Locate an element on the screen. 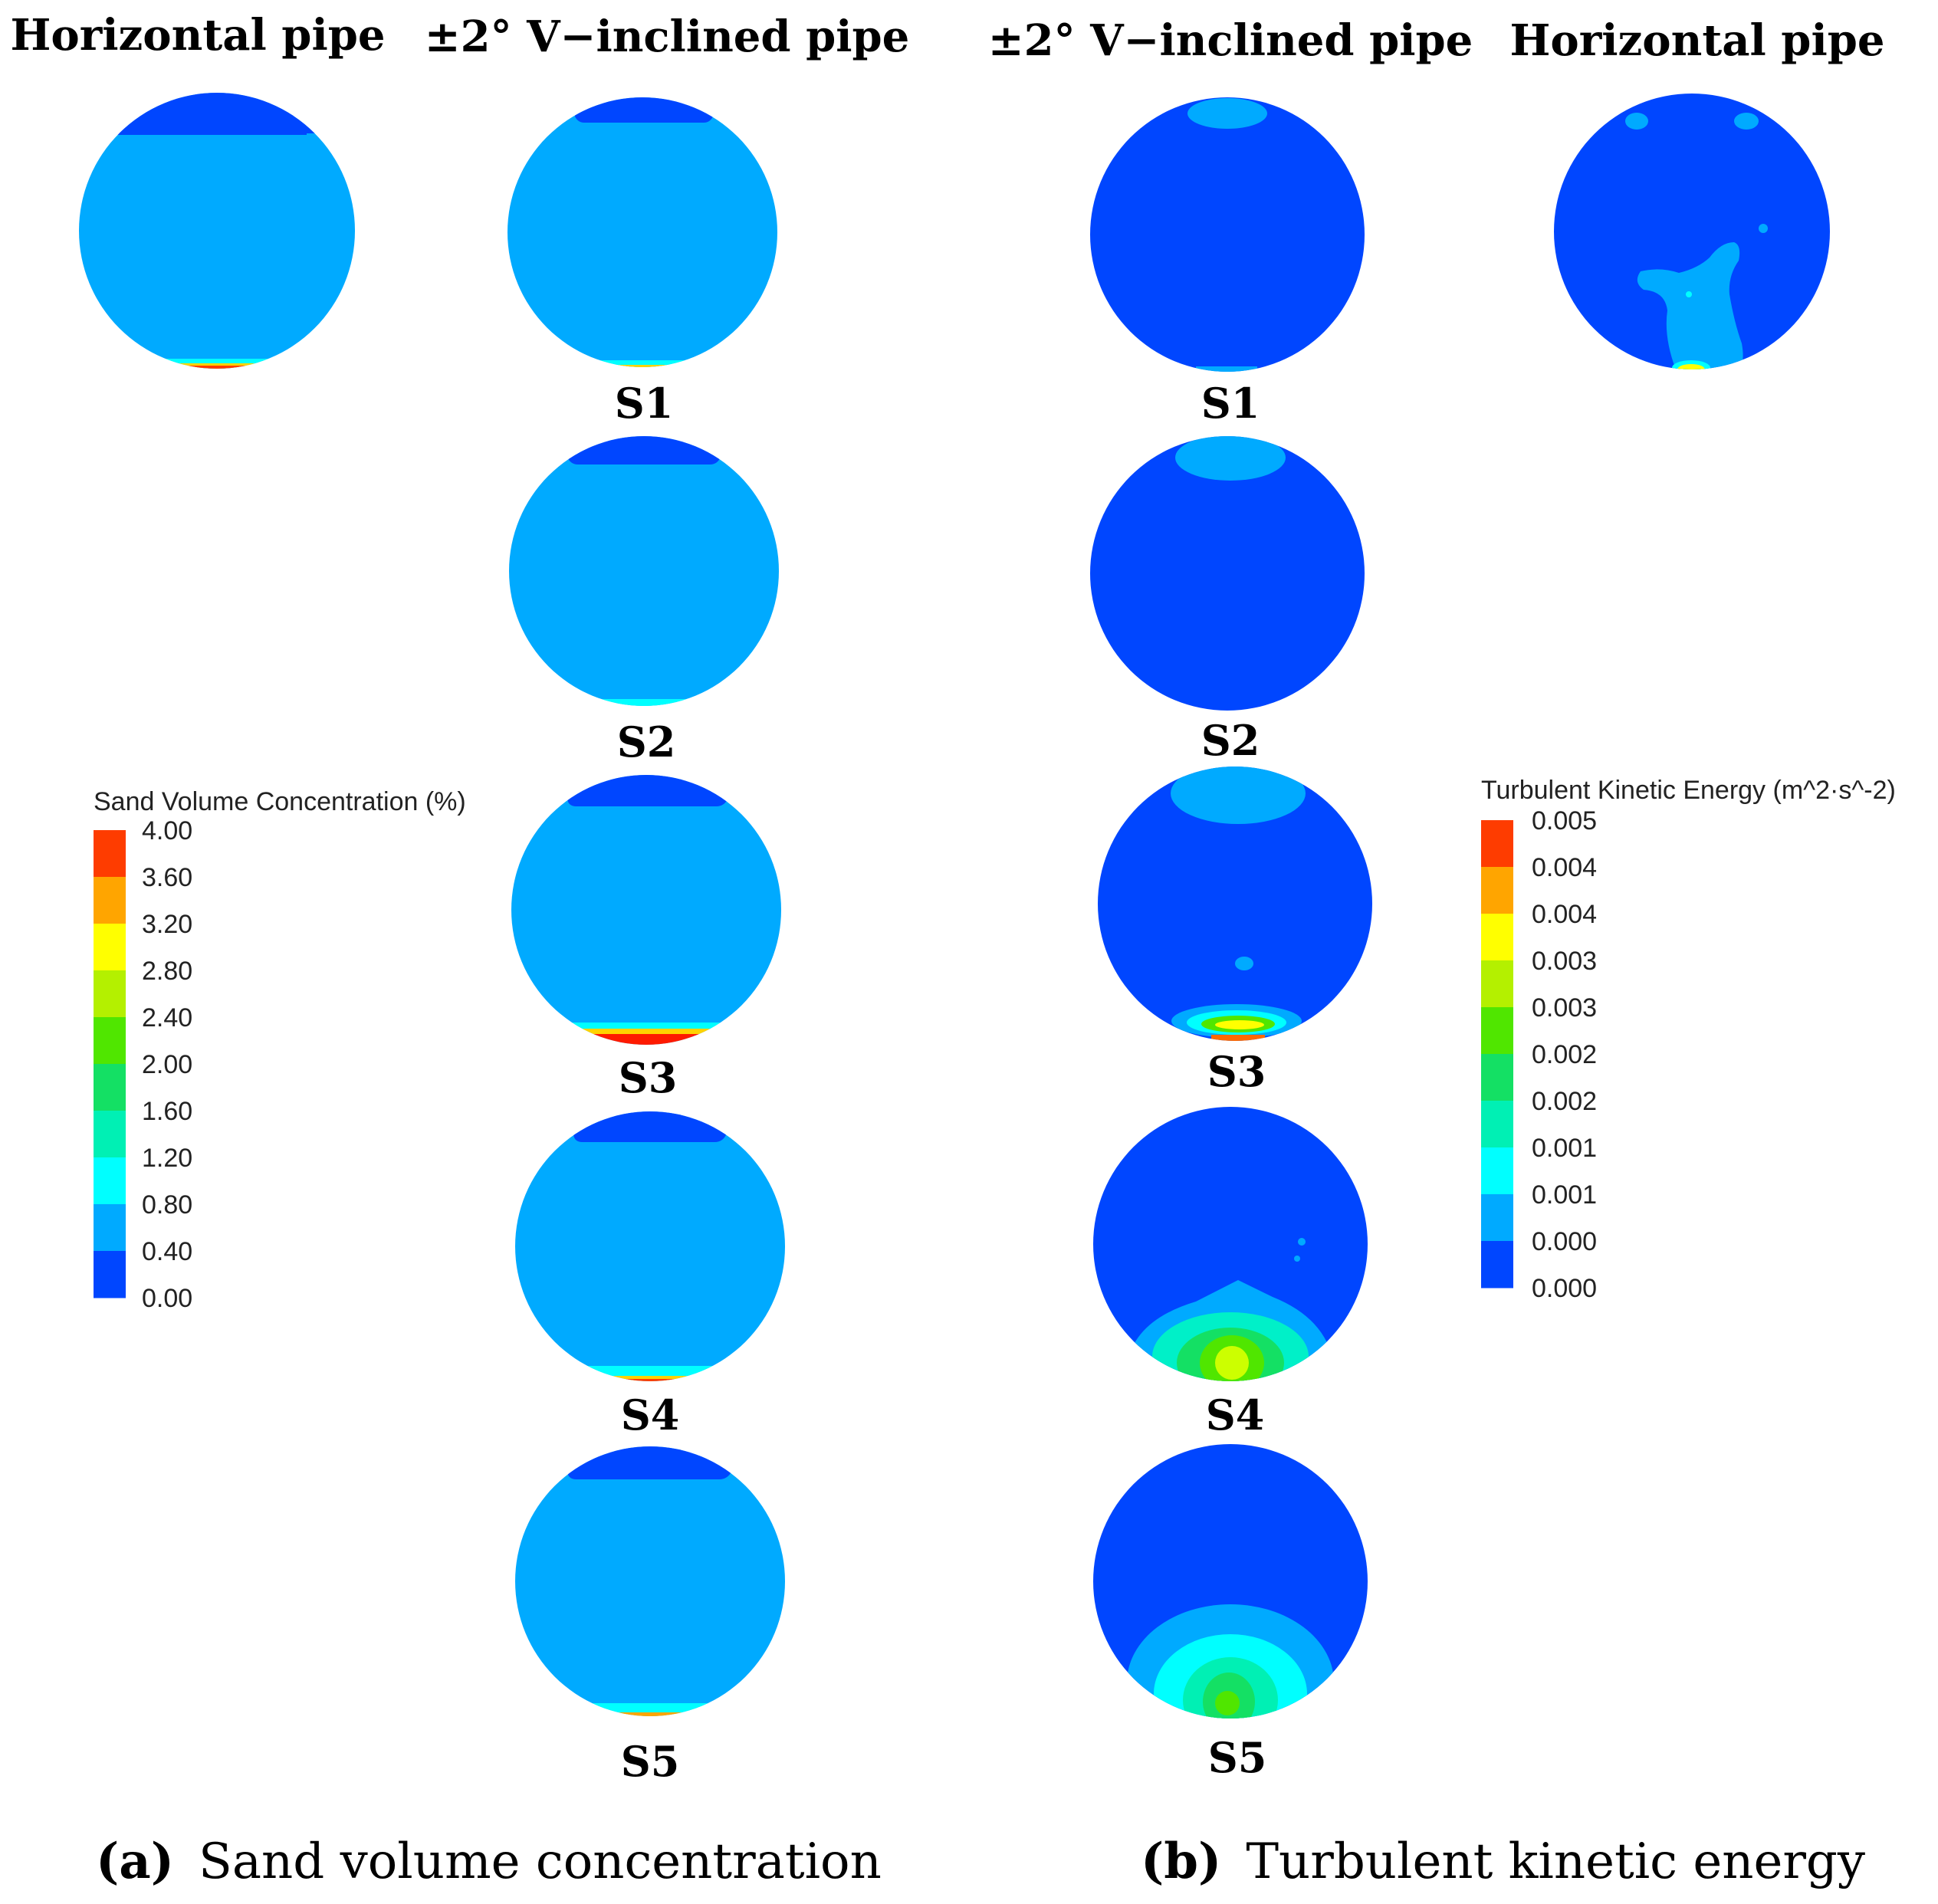 This screenshot has width=1938, height=1904. tke-s2-contour is located at coordinates (1227, 573).